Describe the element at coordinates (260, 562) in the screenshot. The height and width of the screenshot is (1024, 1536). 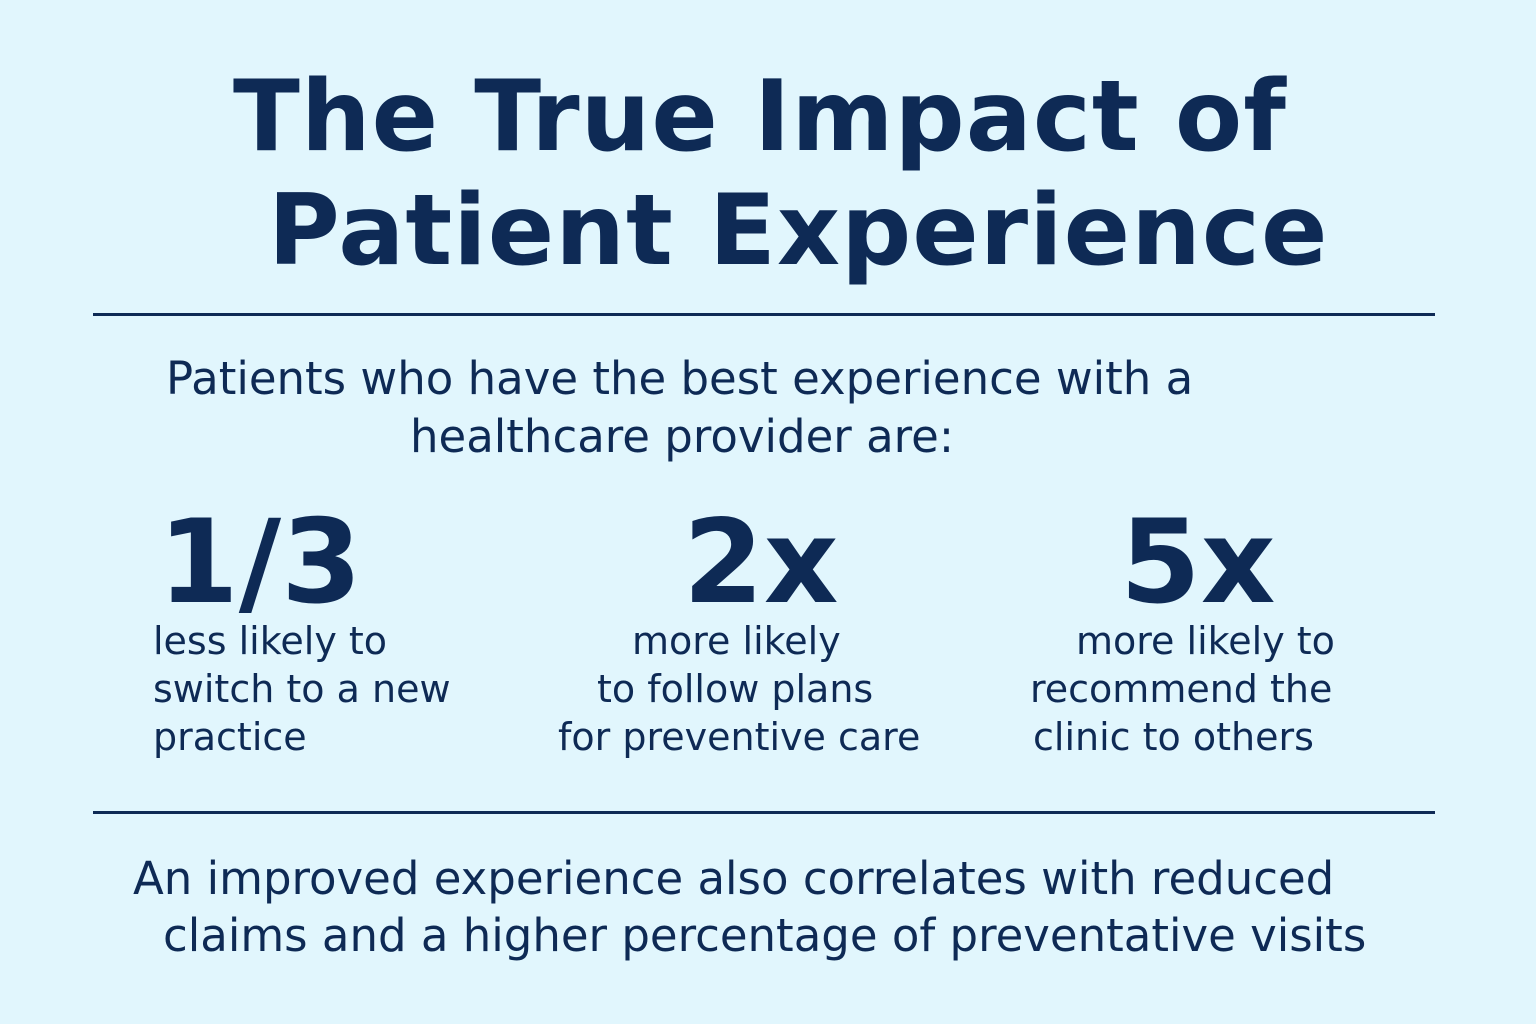
I see `stat-value: 1/3` at that location.